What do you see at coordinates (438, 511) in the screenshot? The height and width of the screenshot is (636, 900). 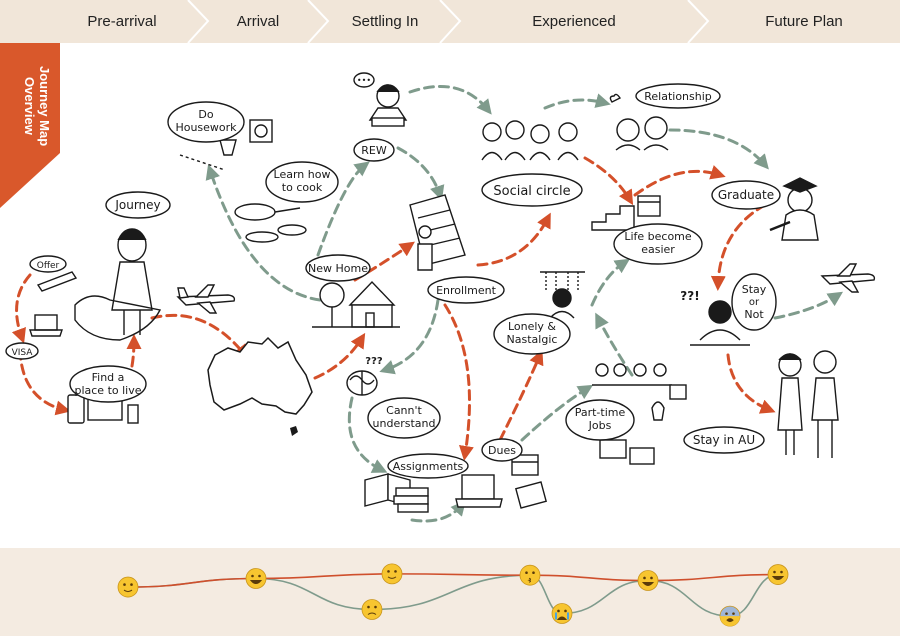 I see `arrow-assignments-to-dues` at bounding box center [438, 511].